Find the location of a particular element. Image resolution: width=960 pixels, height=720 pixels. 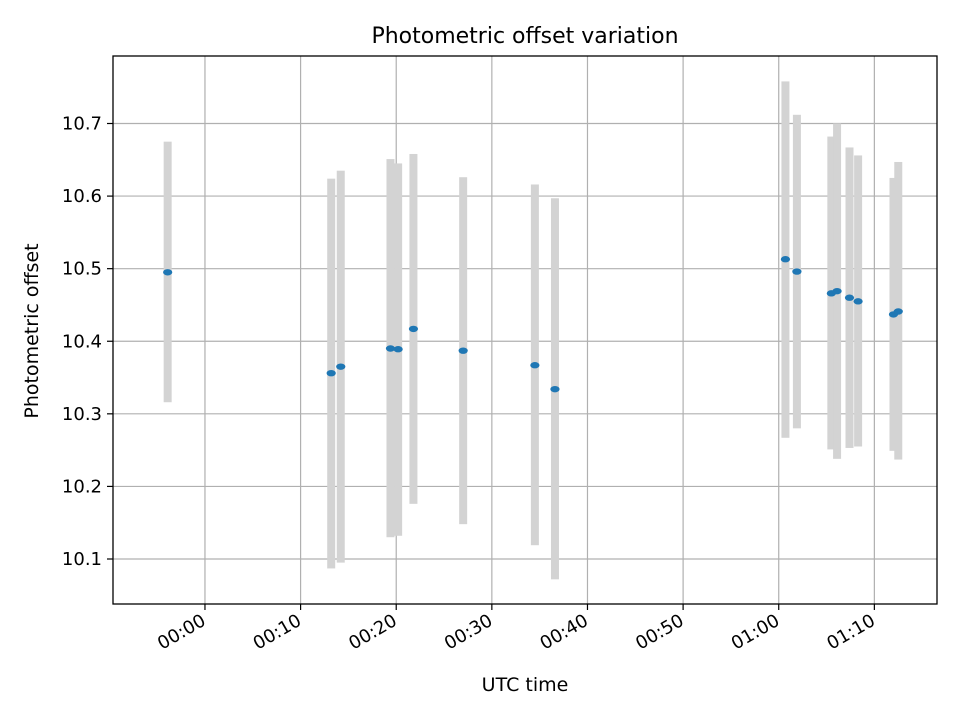

y-tick-label: 10.2 is located at coordinates (82, 486).